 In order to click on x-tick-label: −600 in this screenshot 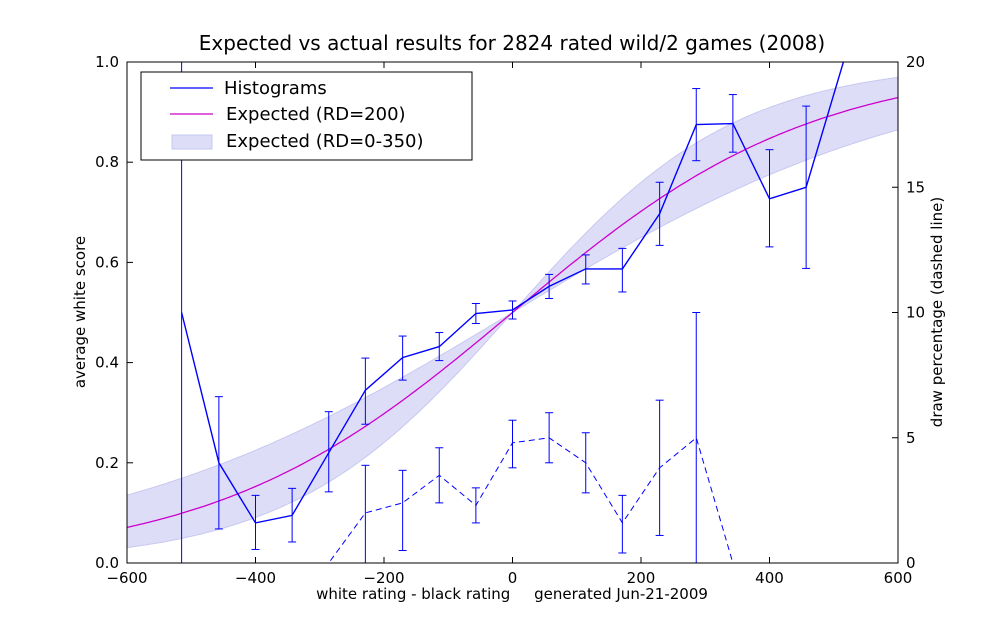, I will do `click(126, 578)`.